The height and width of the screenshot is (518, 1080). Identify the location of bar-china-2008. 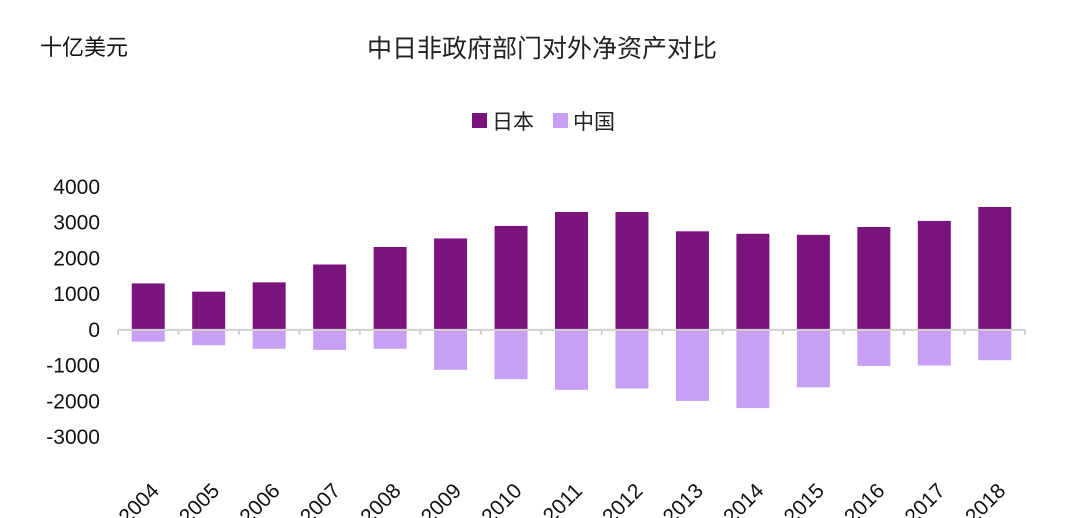
(390, 339).